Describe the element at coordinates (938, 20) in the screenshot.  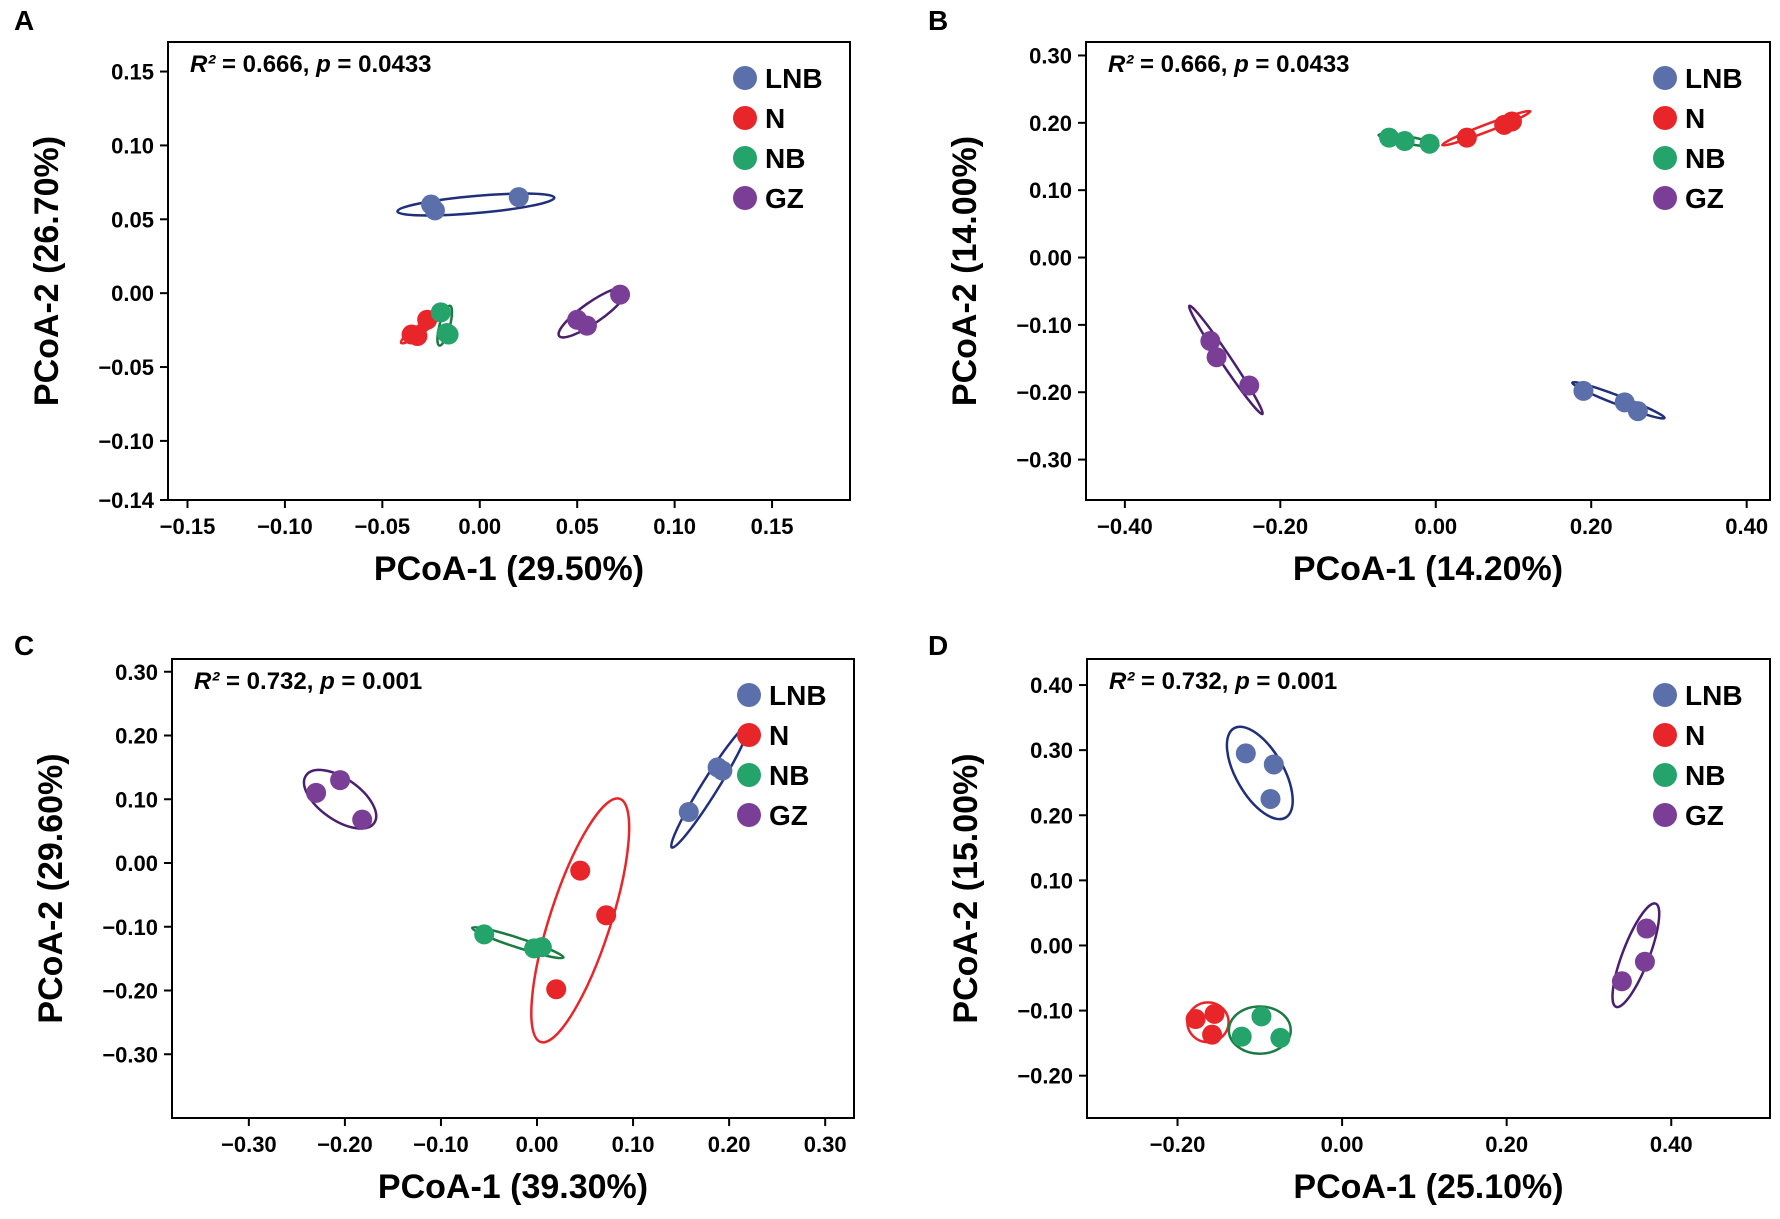
I see `panel-letter: B` at that location.